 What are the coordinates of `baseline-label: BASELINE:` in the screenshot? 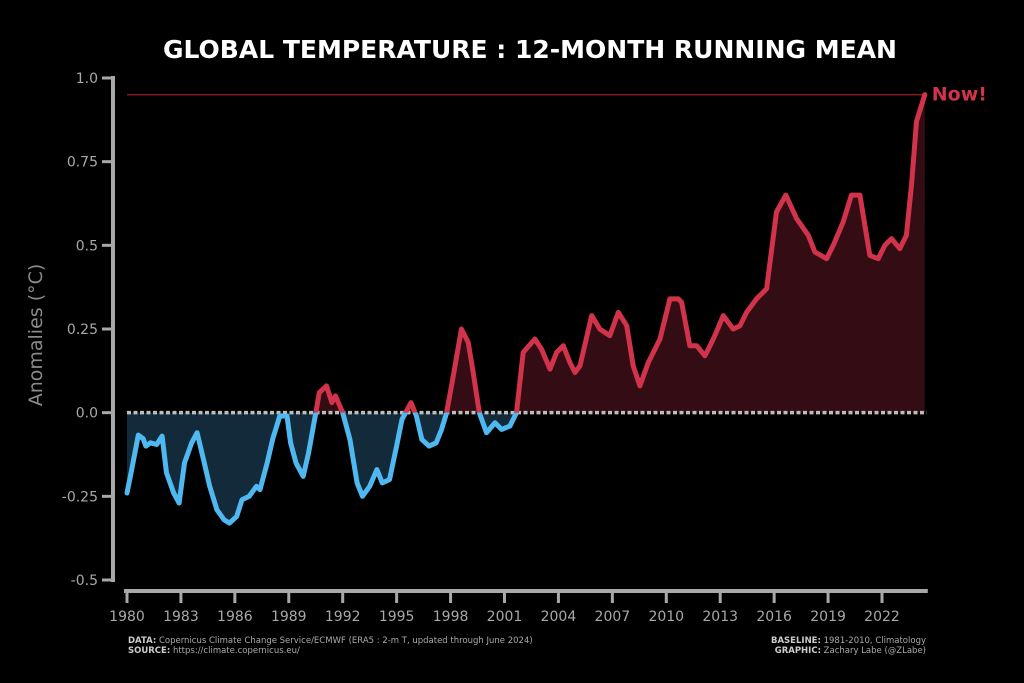 It's located at (796, 641).